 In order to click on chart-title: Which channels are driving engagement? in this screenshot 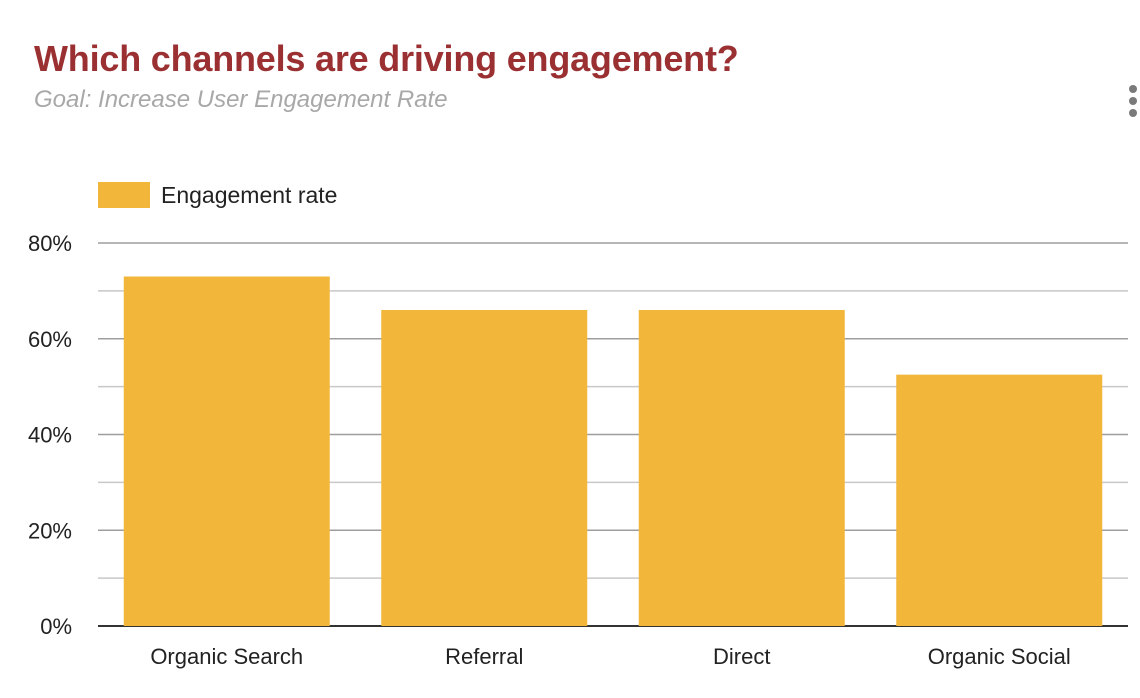, I will do `click(386, 58)`.